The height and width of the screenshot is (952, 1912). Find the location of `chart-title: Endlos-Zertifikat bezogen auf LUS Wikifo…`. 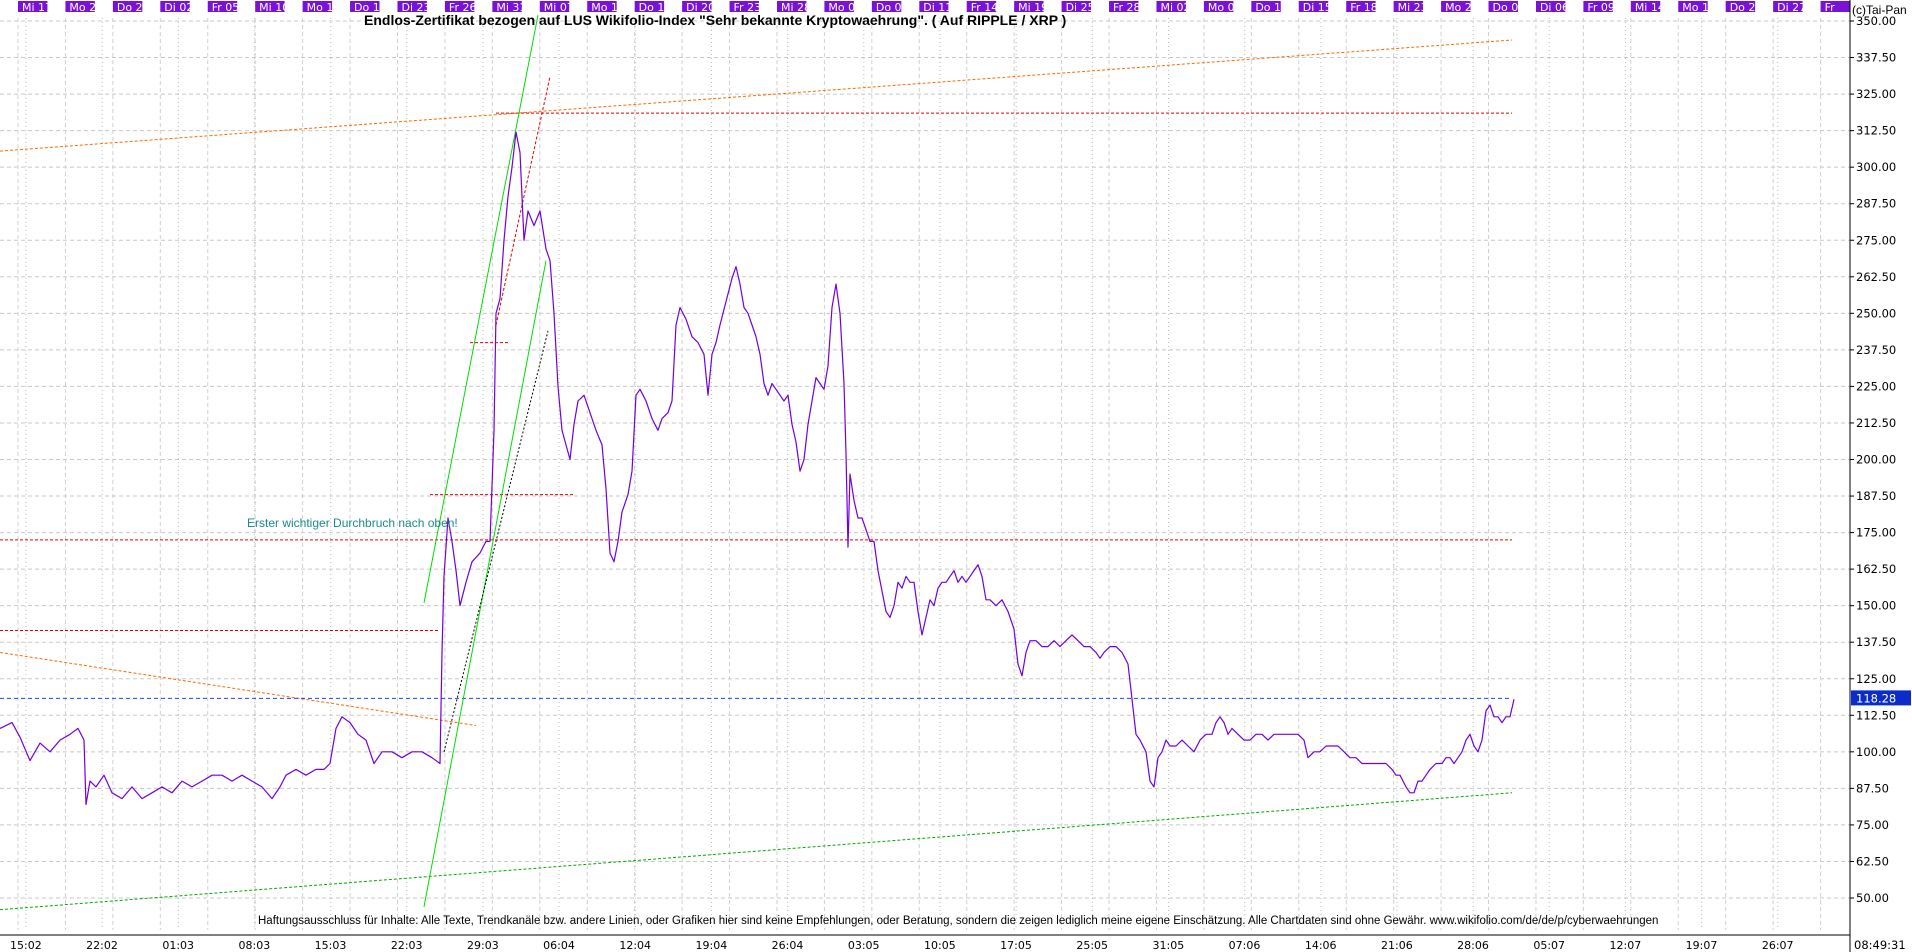

chart-title: Endlos-Zertifikat bezogen auf LUS Wikifo… is located at coordinates (715, 20).